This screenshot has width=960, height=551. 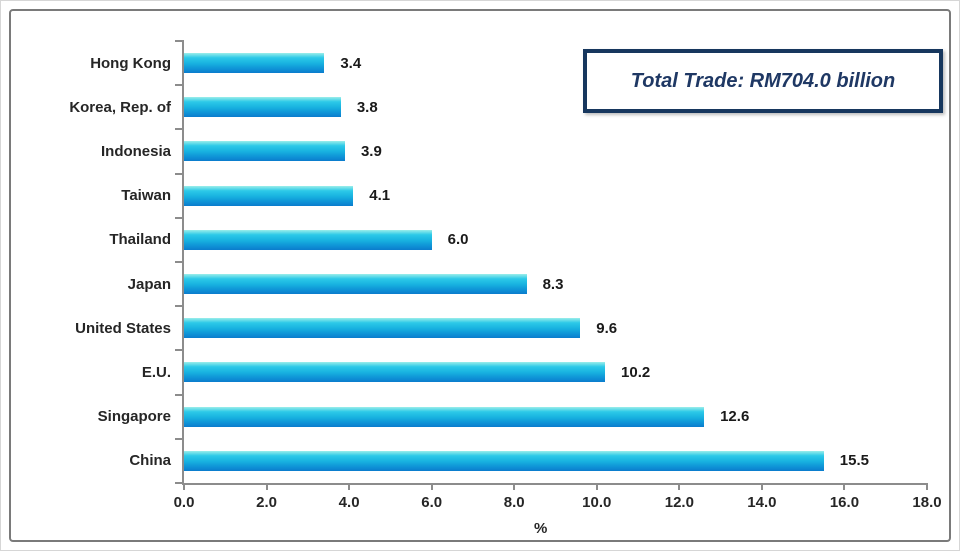 I want to click on category-label: United States, so click(x=123, y=328).